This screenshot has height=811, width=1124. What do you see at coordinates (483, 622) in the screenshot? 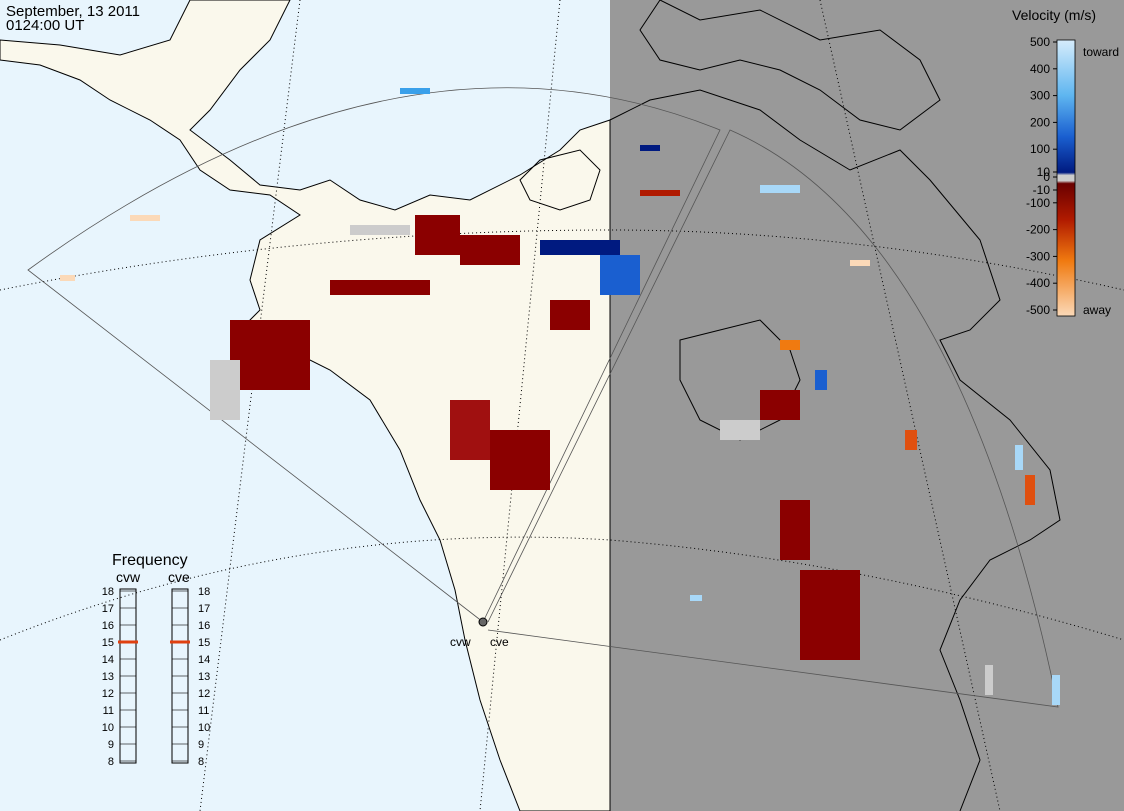
I see `radar-site` at bounding box center [483, 622].